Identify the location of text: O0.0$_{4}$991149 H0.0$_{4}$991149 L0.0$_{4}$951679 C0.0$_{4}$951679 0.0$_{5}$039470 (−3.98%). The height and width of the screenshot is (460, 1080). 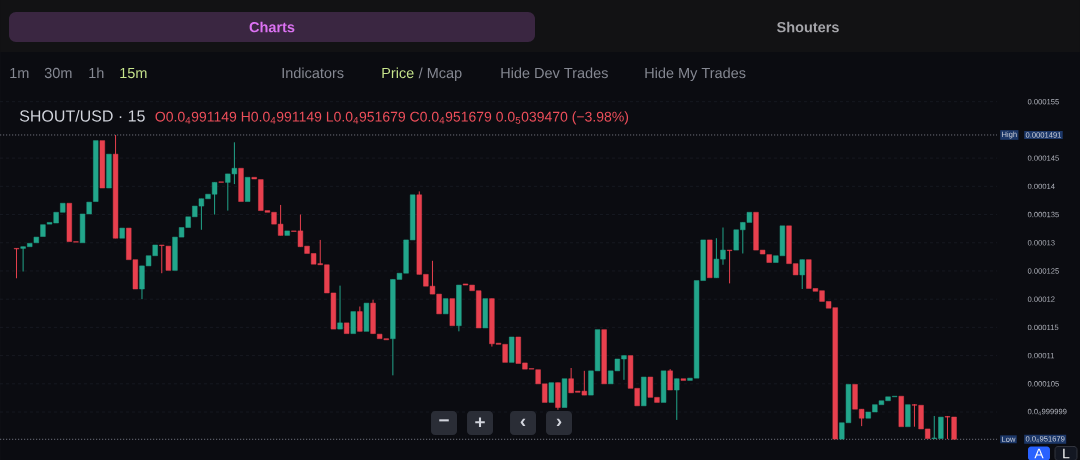
(392, 118).